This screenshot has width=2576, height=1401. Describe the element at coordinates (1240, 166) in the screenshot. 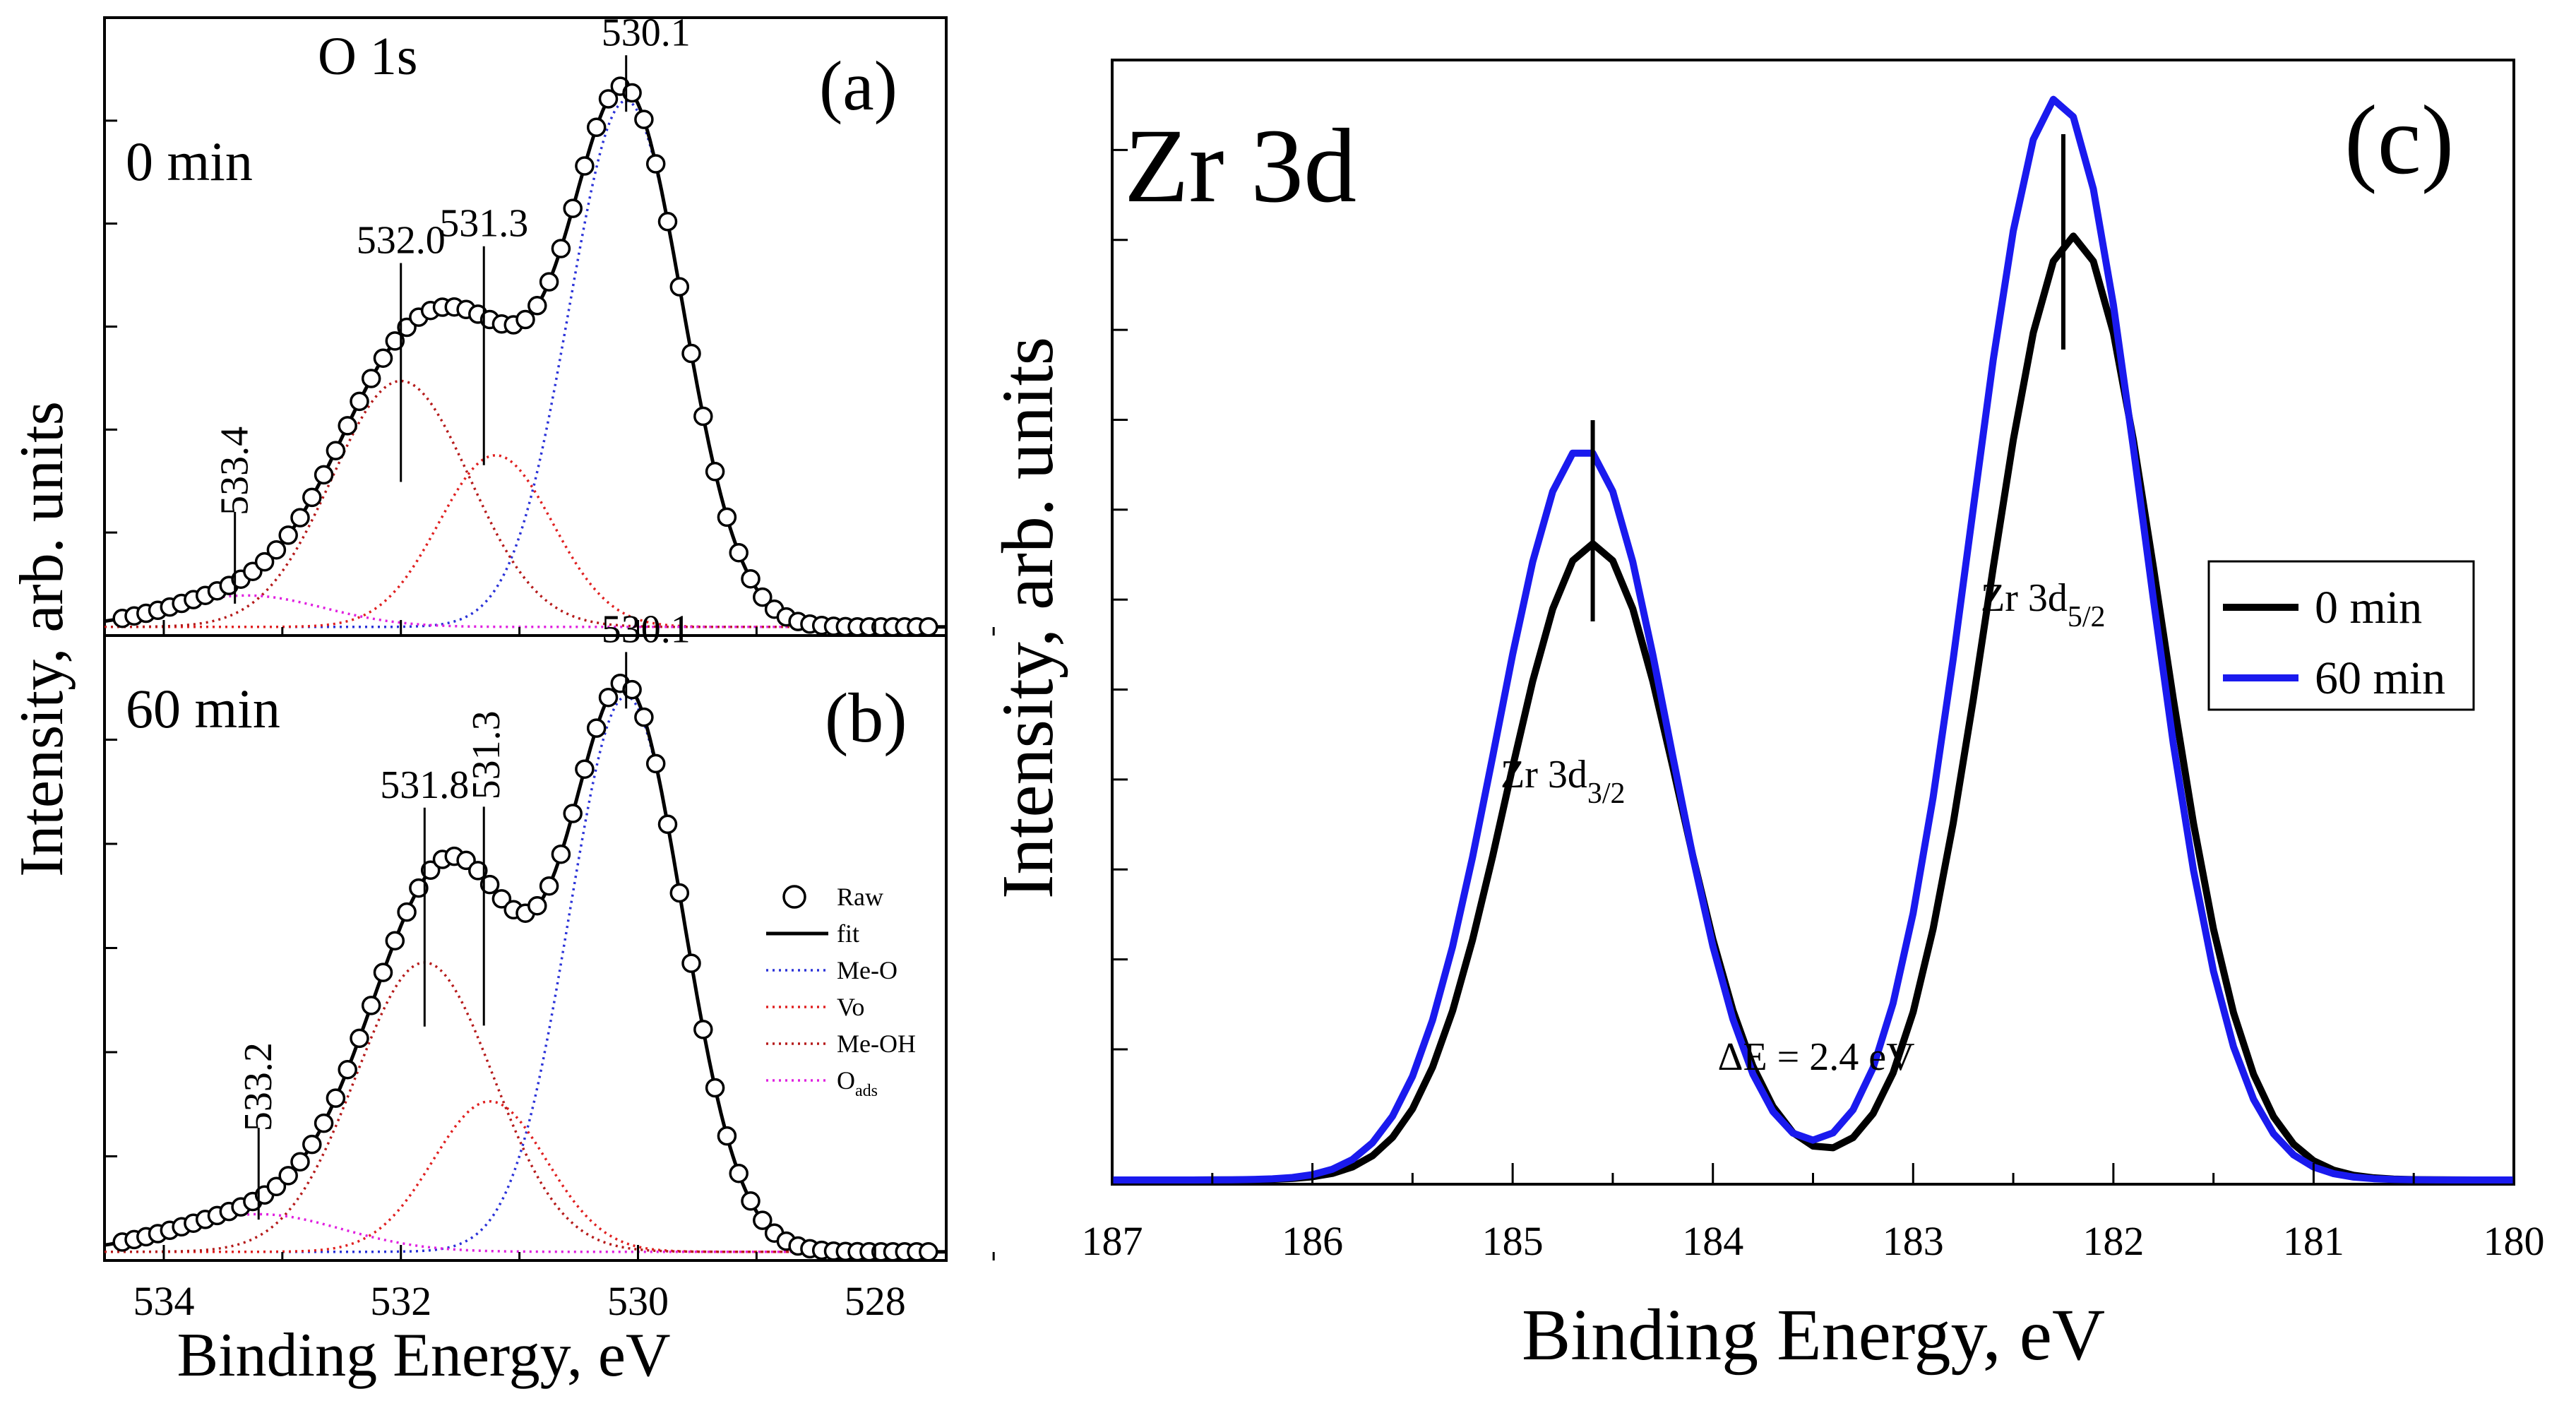

I see `panel-c-title: Zr 3d` at that location.